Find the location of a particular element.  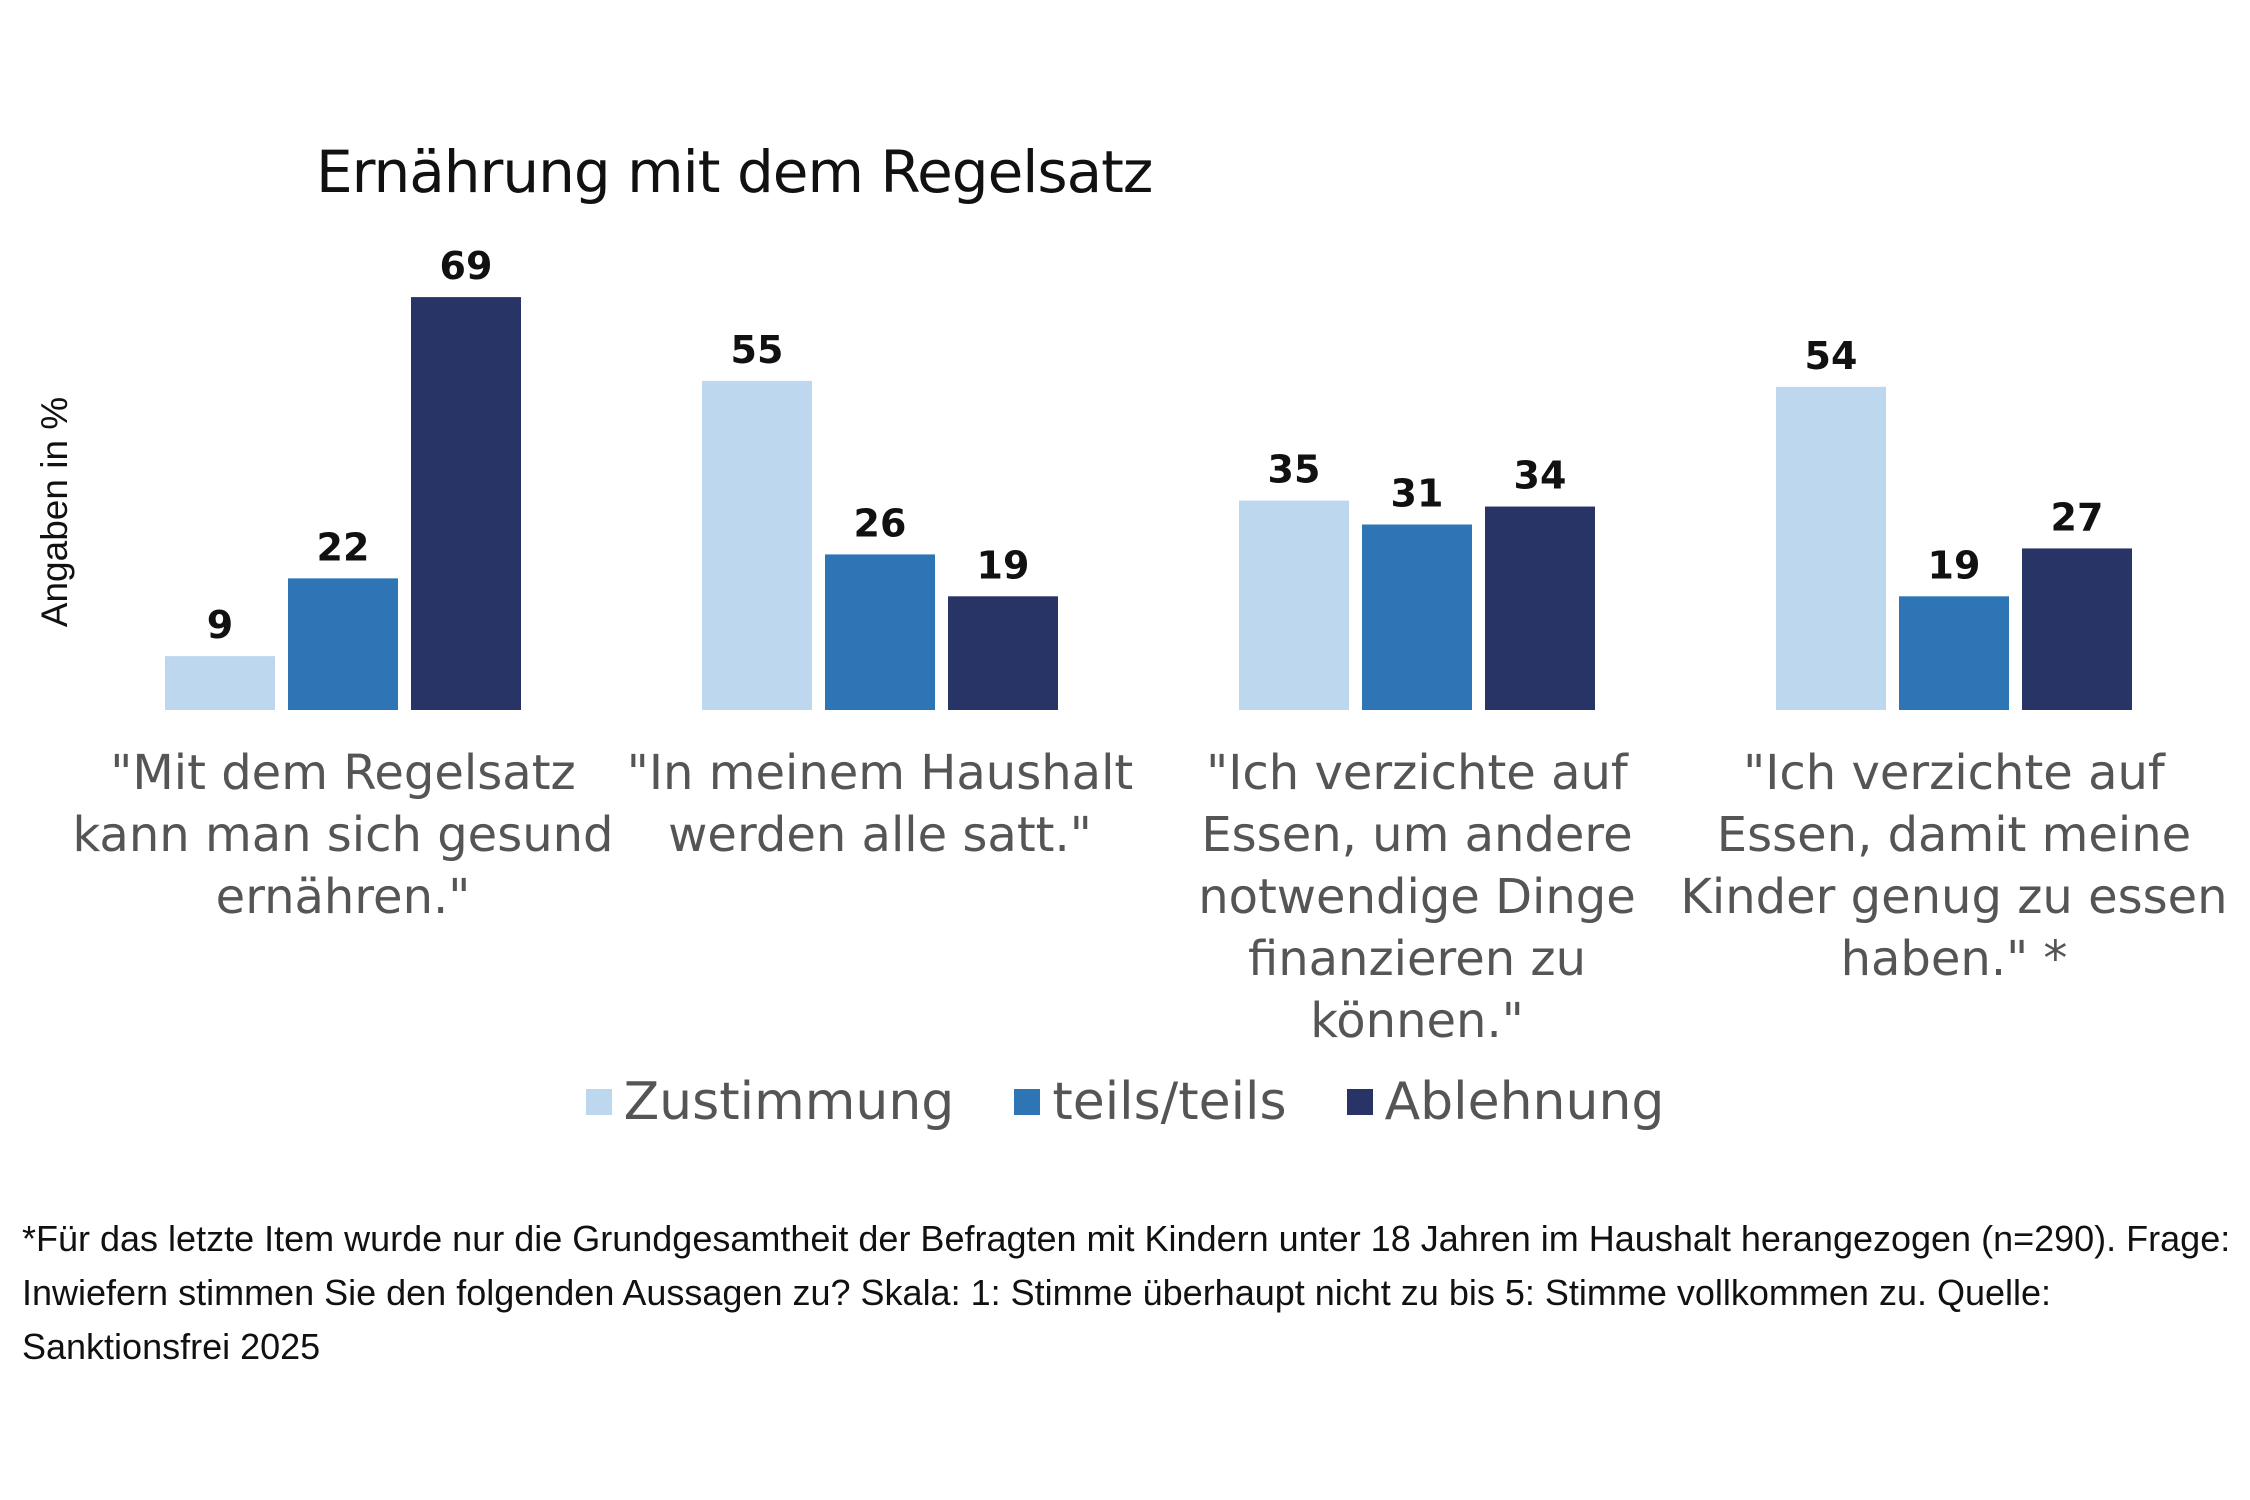

legend-label: Ablehnung is located at coordinates (1524, 1102).